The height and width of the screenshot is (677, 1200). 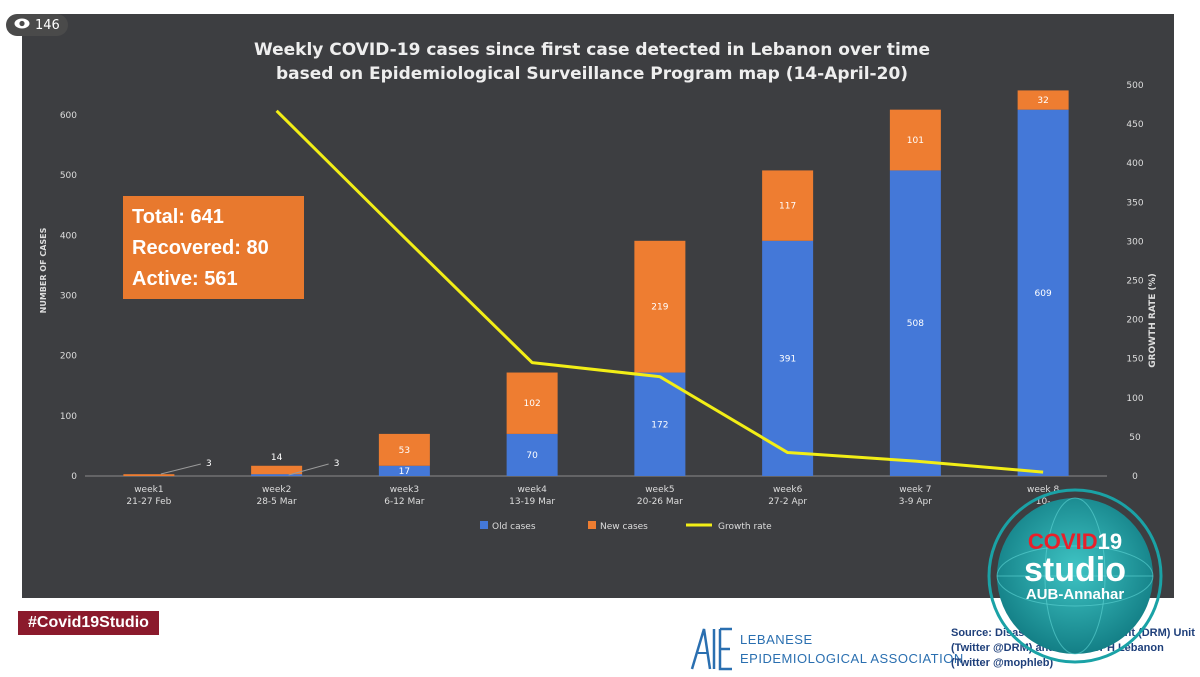 What do you see at coordinates (68, 297) in the screenshot?
I see `y-tick-label: 300` at bounding box center [68, 297].